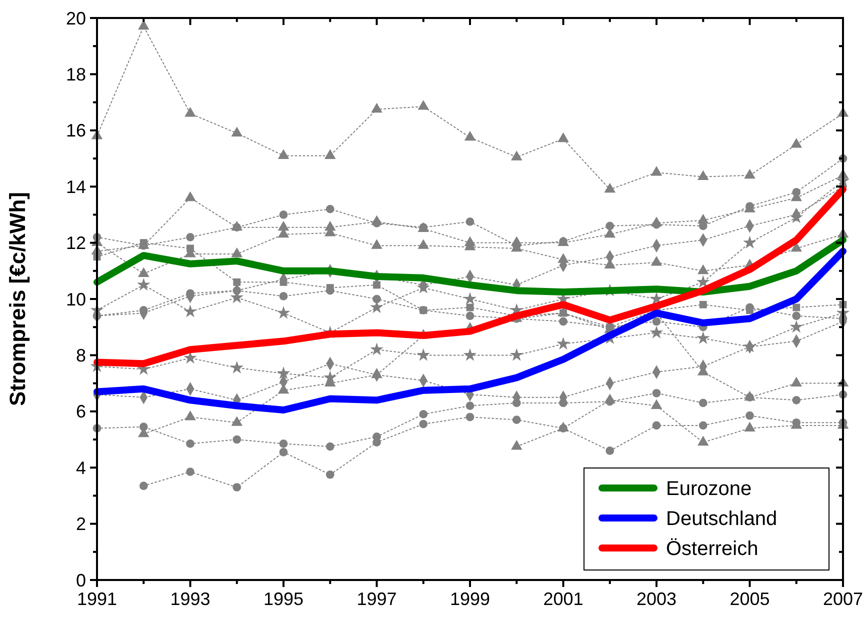 The width and height of the screenshot is (867, 620). Describe the element at coordinates (81, 580) in the screenshot. I see `y-tick-label: 0` at that location.